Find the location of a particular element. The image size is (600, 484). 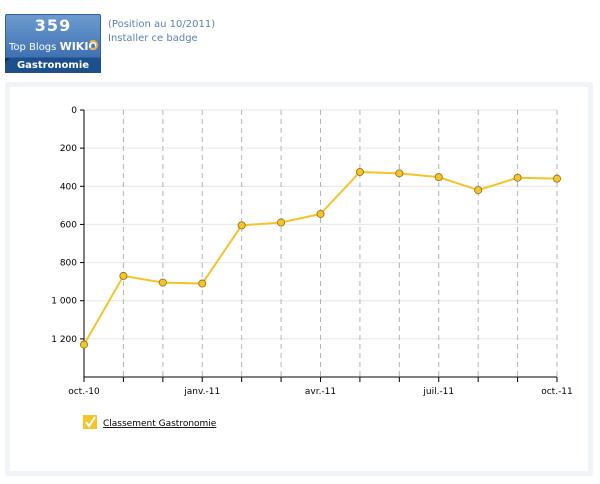

y-tick-label: 0 is located at coordinates (74, 111).